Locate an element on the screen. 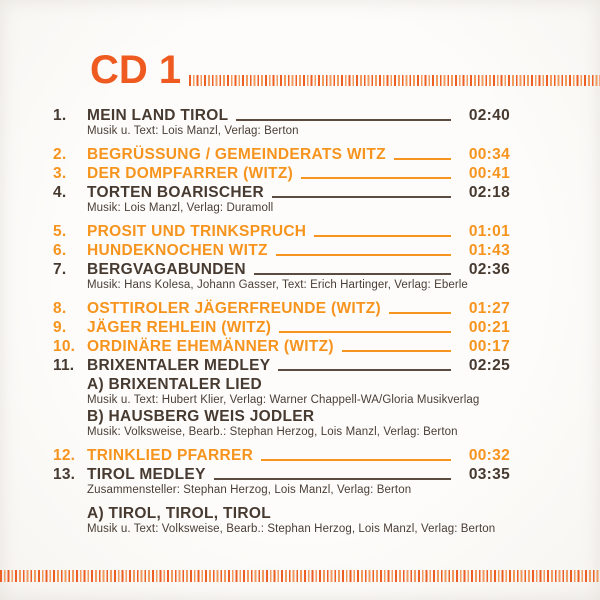  track-title: HUNDEKNOCHEN WITZ is located at coordinates (177, 250).